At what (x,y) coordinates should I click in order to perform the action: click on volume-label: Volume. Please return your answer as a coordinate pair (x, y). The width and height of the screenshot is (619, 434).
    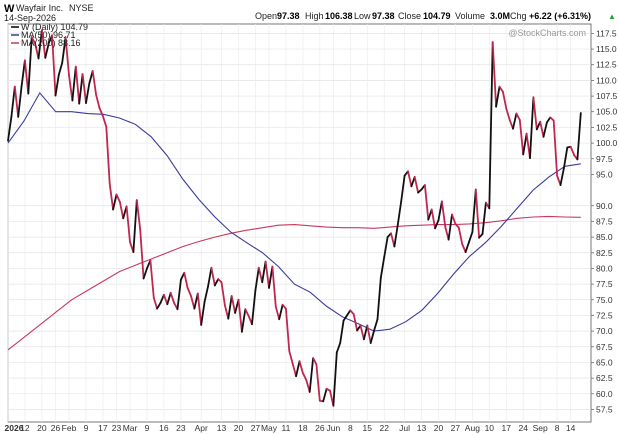
    Looking at the image, I should click on (470, 16).